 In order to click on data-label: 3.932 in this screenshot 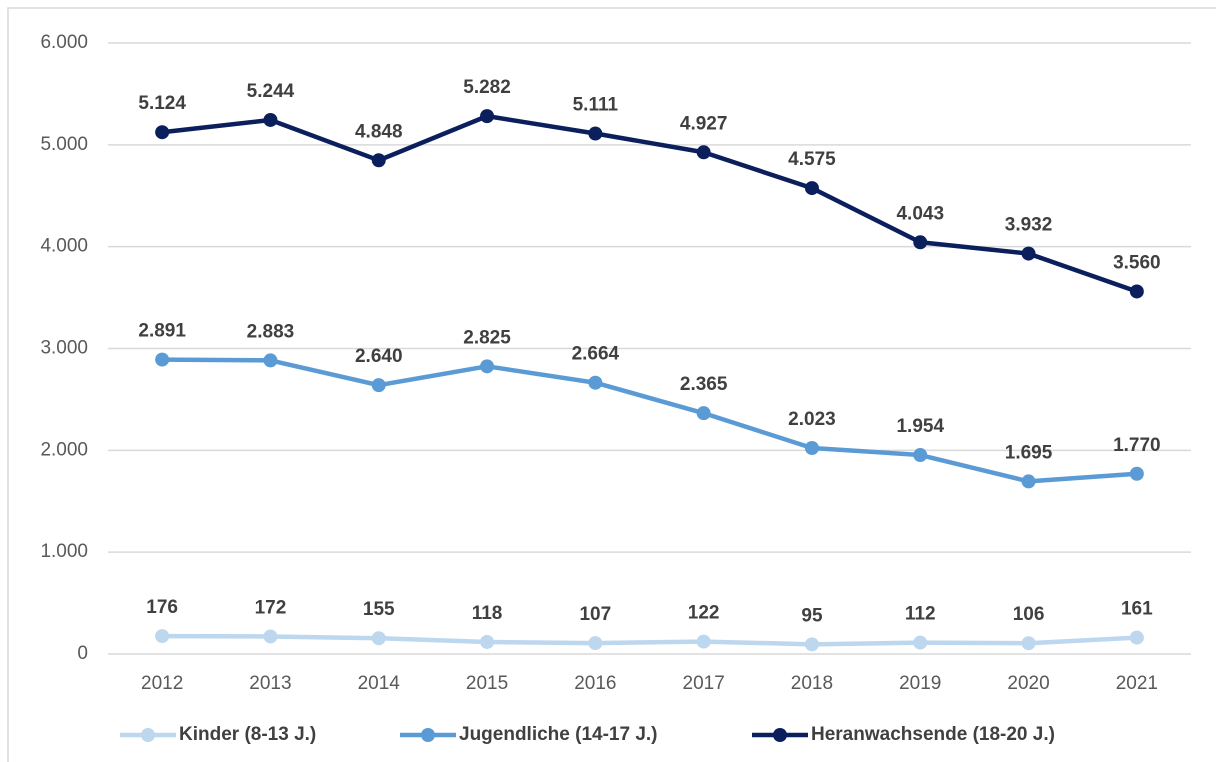, I will do `click(1029, 225)`.